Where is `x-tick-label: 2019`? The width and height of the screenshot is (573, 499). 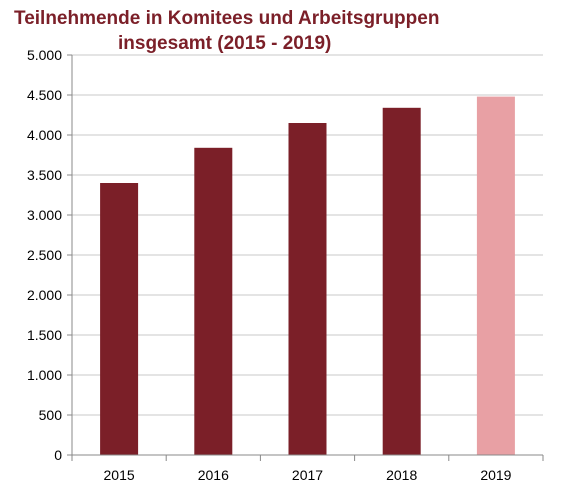 x-tick-label: 2019 is located at coordinates (495, 475).